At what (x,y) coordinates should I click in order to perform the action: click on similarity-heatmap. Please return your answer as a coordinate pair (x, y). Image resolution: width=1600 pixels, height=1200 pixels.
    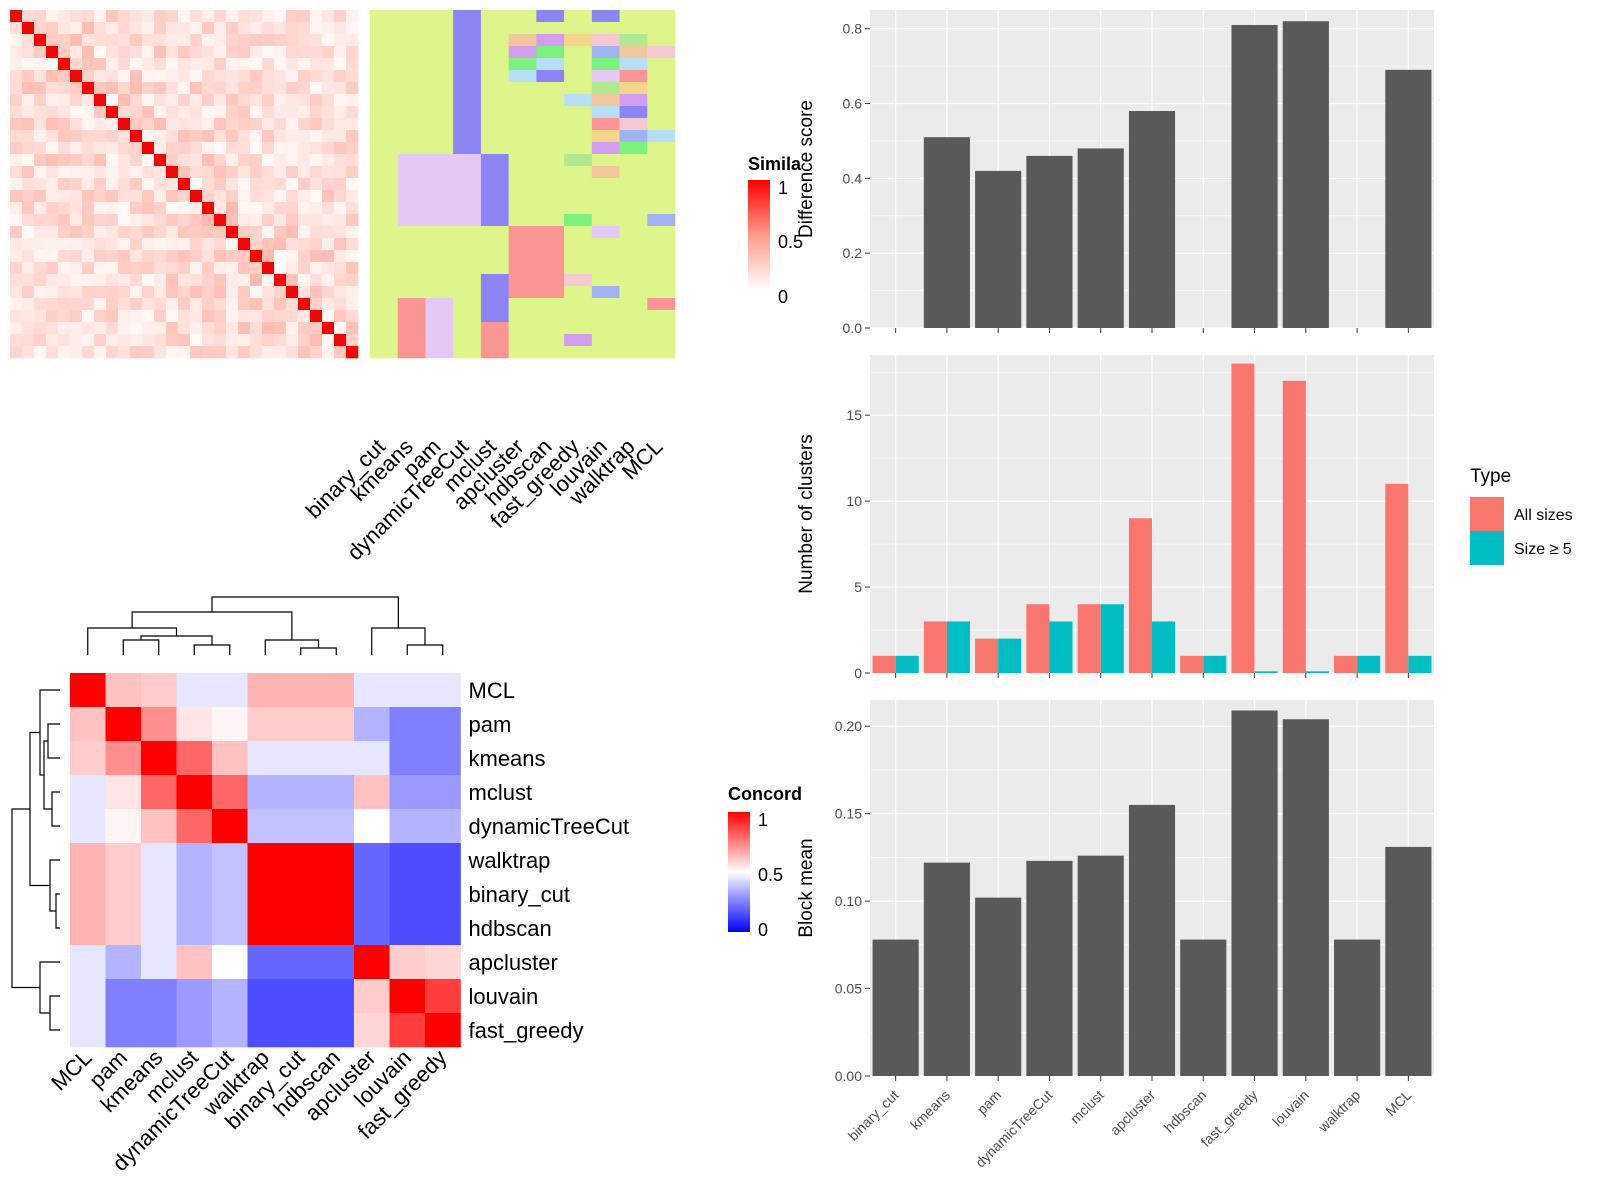
    Looking at the image, I should click on (184, 184).